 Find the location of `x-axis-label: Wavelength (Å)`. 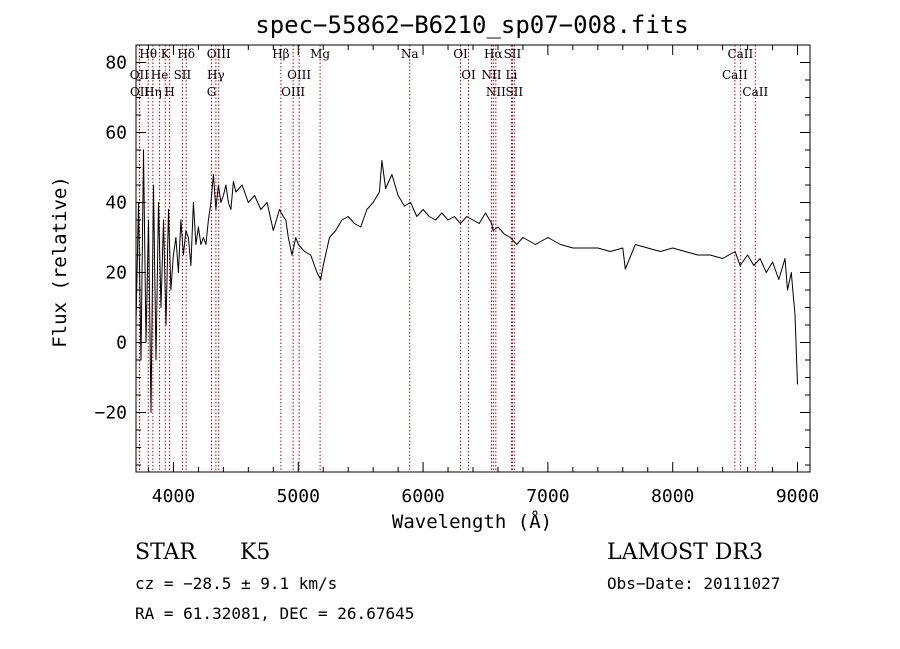

x-axis-label: Wavelength (Å) is located at coordinates (472, 521).